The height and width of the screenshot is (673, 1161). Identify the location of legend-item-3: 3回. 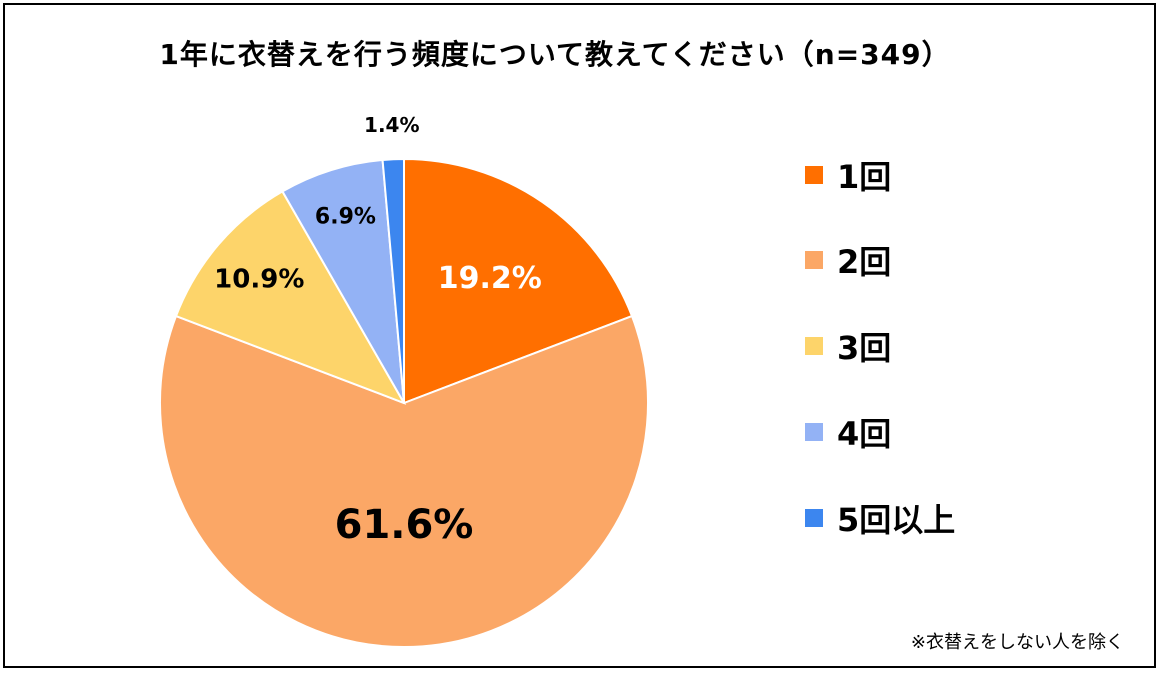
(848, 346).